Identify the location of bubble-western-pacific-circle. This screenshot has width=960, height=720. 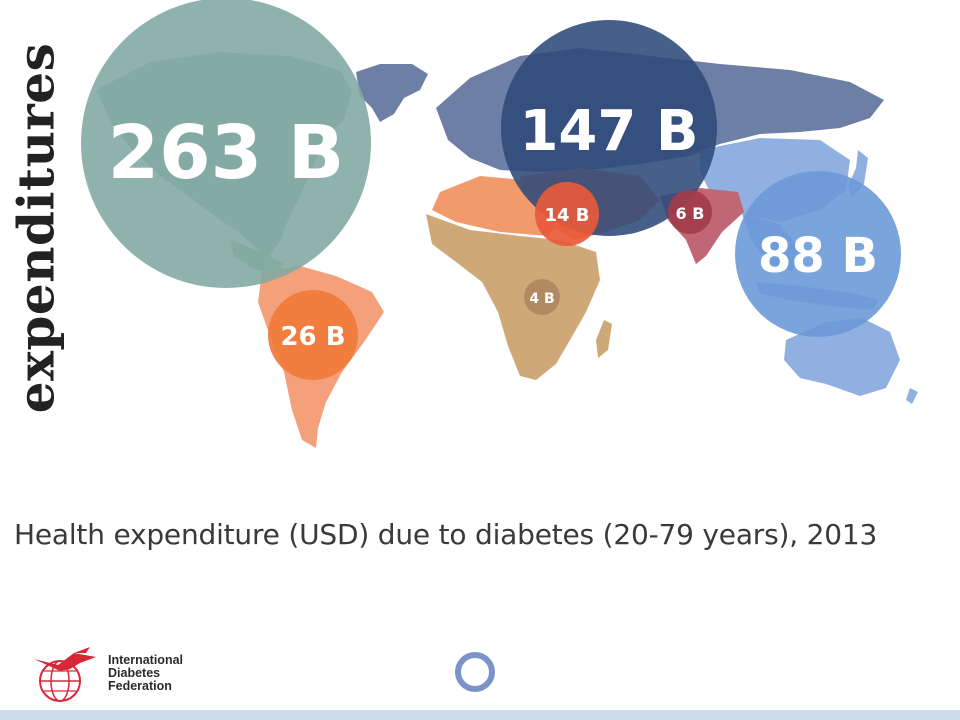
(818, 254).